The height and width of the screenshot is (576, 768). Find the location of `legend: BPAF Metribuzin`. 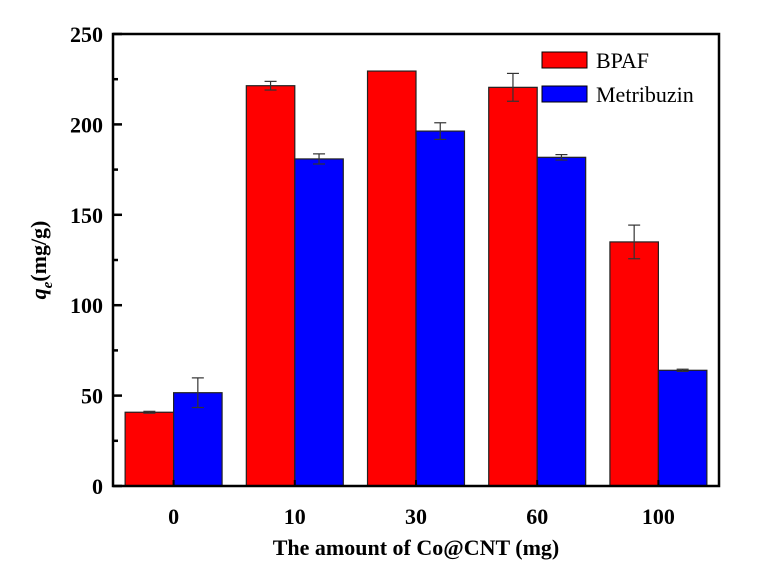

legend: BPAF Metribuzin is located at coordinates (617, 77).